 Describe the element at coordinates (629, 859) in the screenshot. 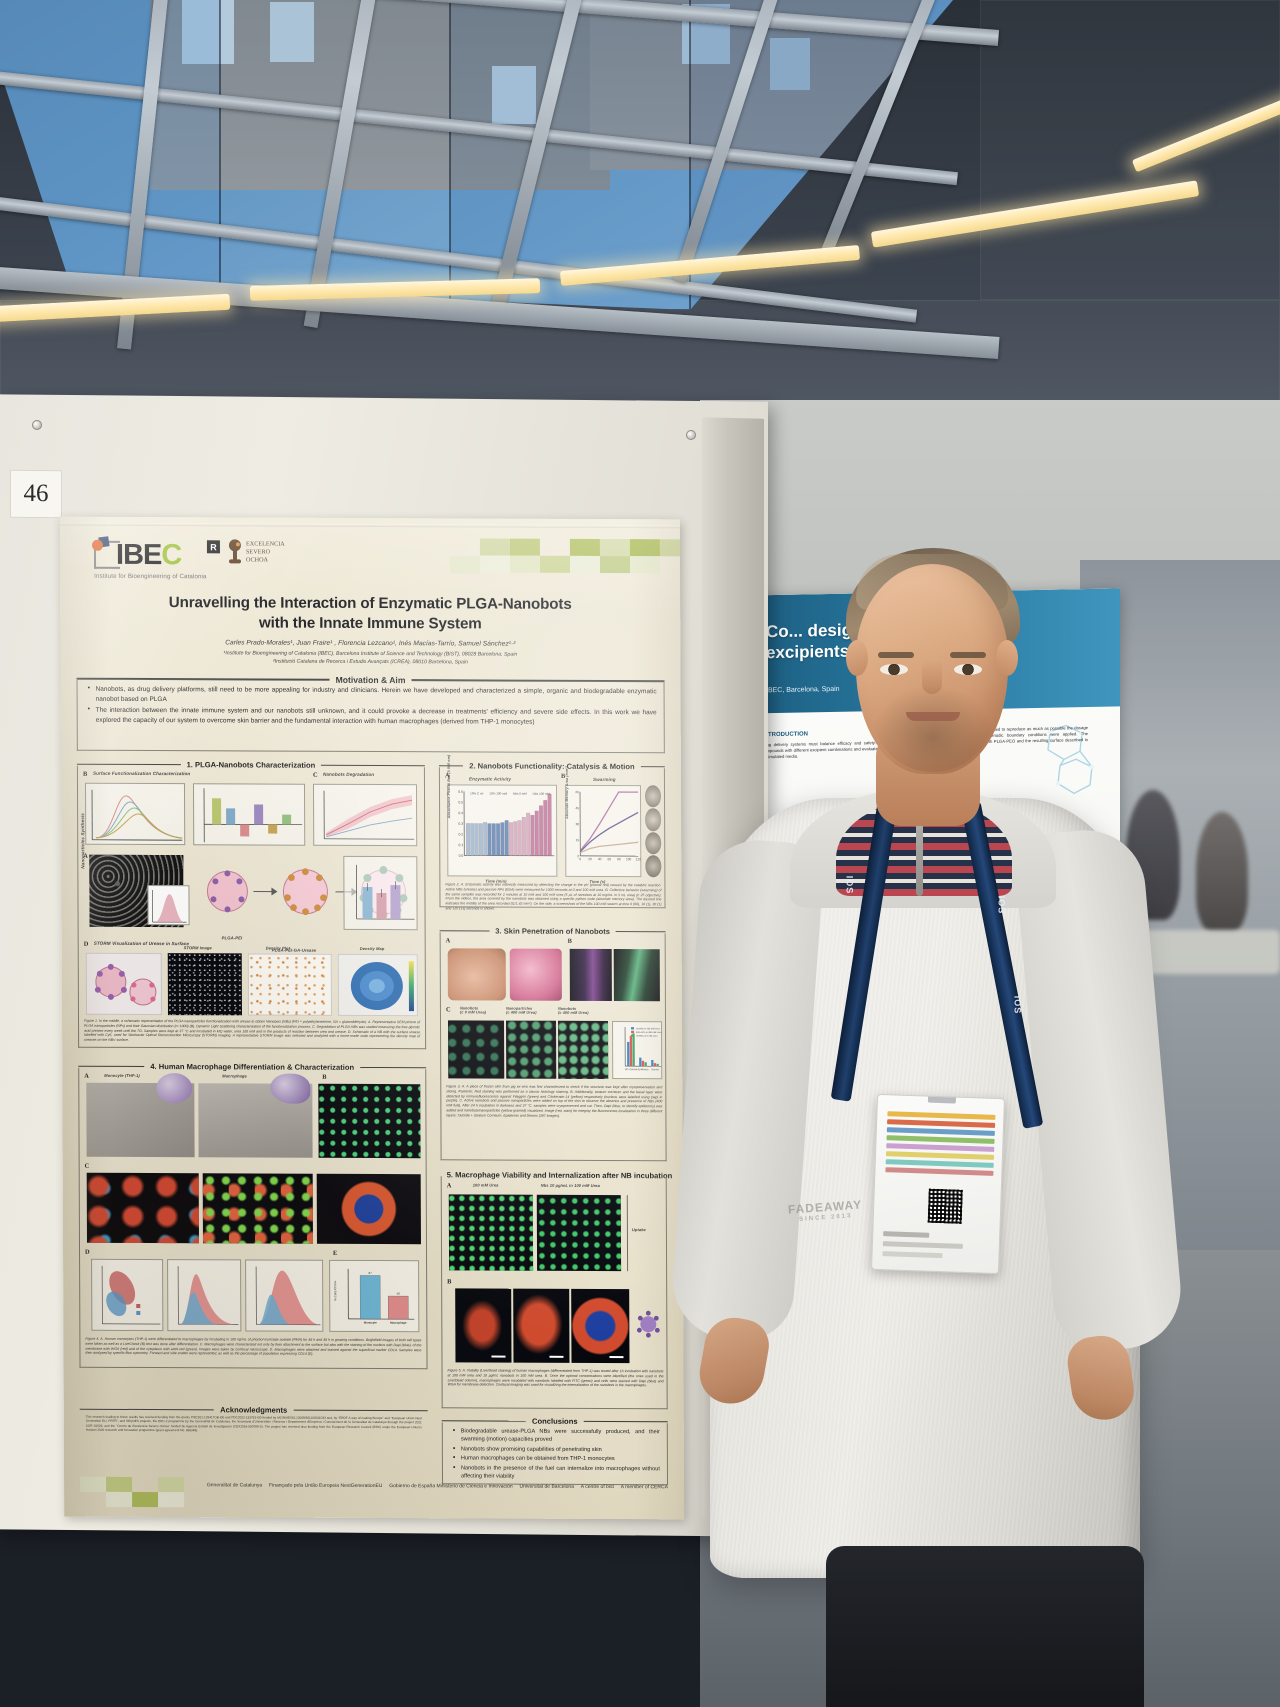

I see `svg-text: 100` at that location.